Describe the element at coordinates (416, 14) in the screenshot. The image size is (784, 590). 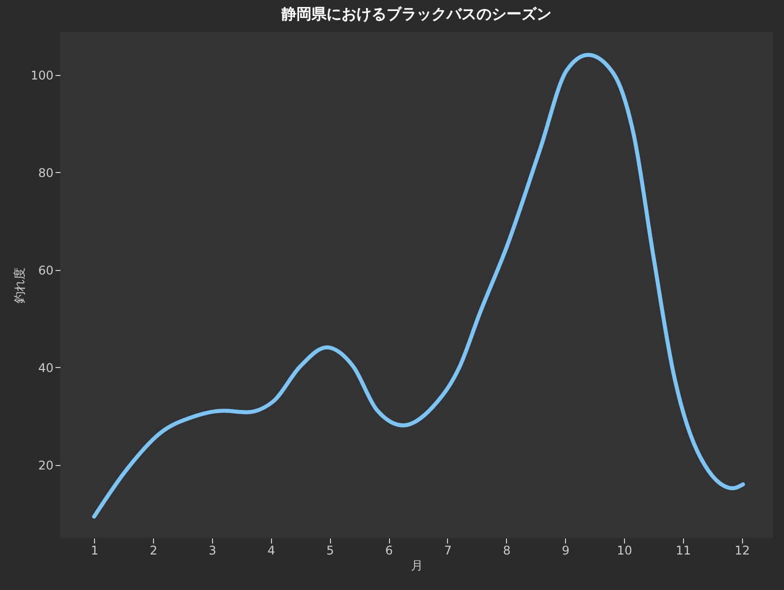
I see `chart-title: 静岡県におけるブラックバスのシーズン` at that location.